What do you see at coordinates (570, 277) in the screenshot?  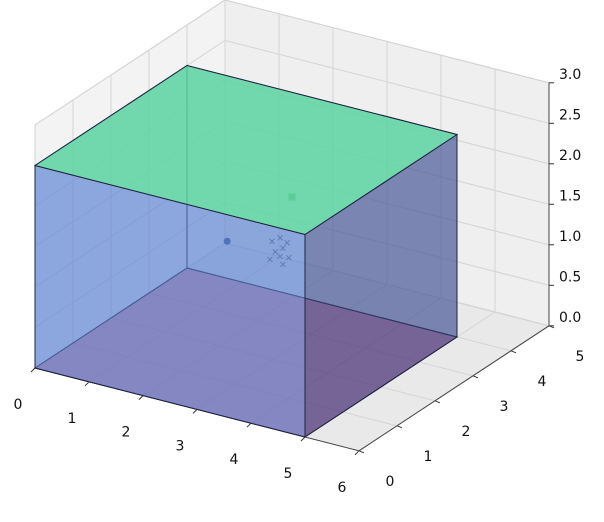 I see `z-tick-label: 0.5` at bounding box center [570, 277].